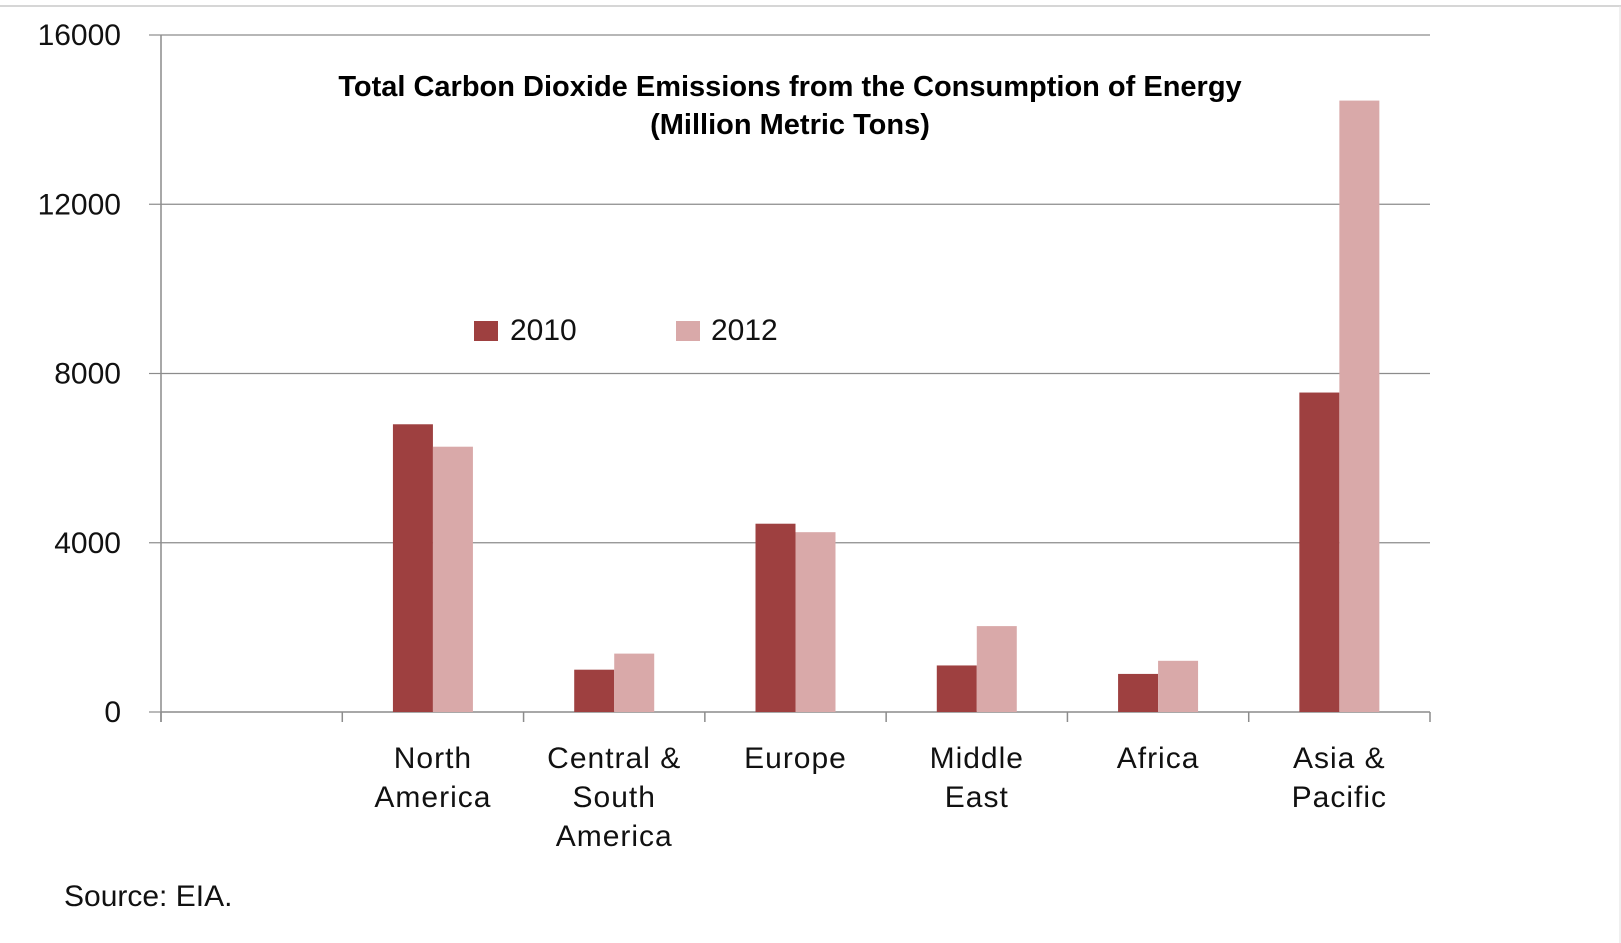 The width and height of the screenshot is (1621, 943). Describe the element at coordinates (1339, 778) in the screenshot. I see `x-category-label-6: Asia & Pacific` at that location.